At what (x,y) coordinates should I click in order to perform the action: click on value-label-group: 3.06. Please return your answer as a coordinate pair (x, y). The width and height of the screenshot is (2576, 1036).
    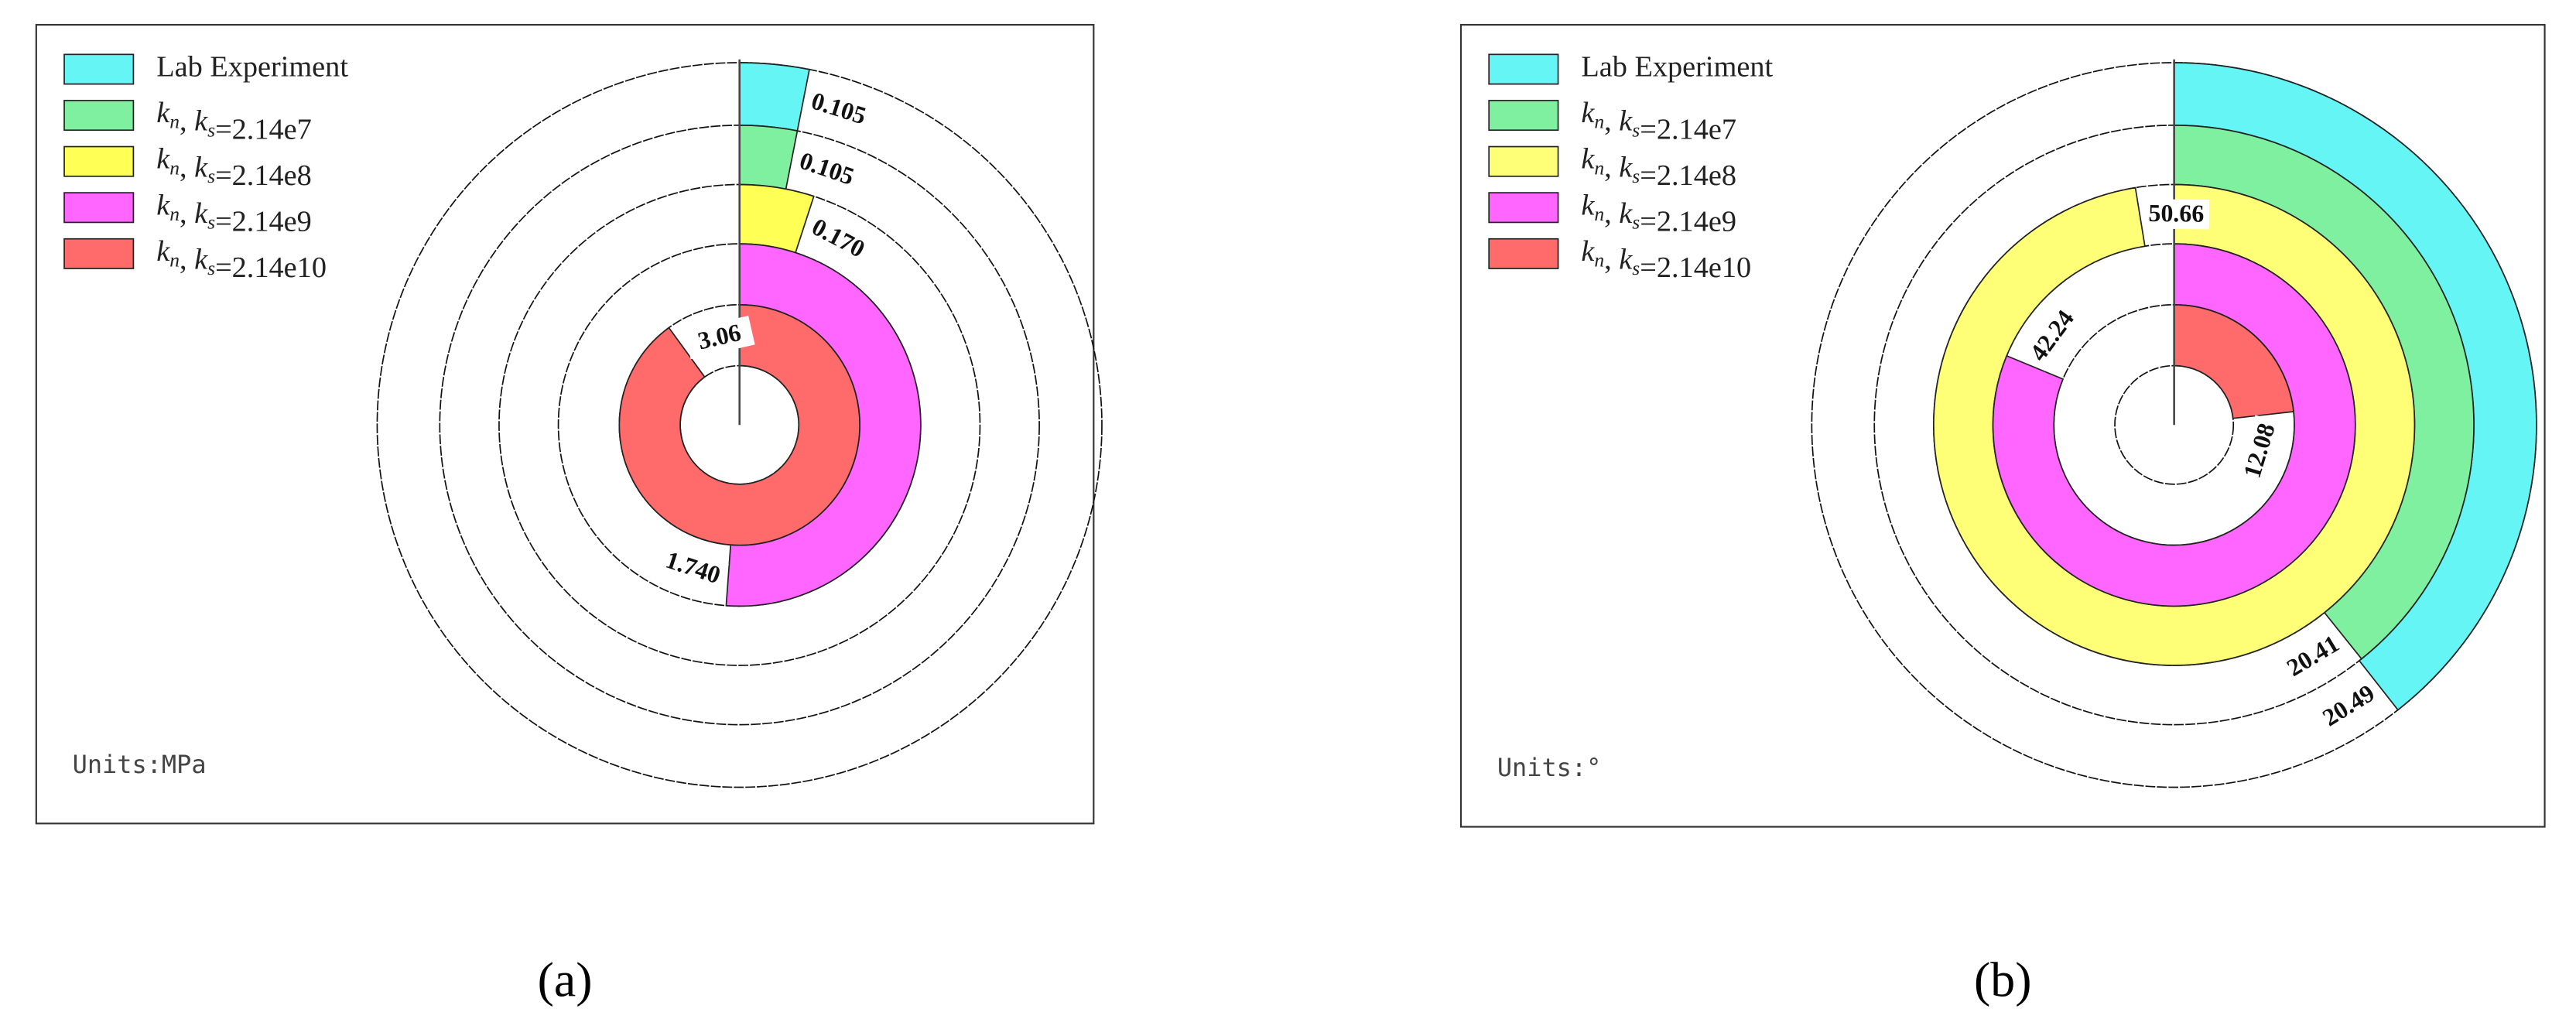
    Looking at the image, I should click on (720, 337).